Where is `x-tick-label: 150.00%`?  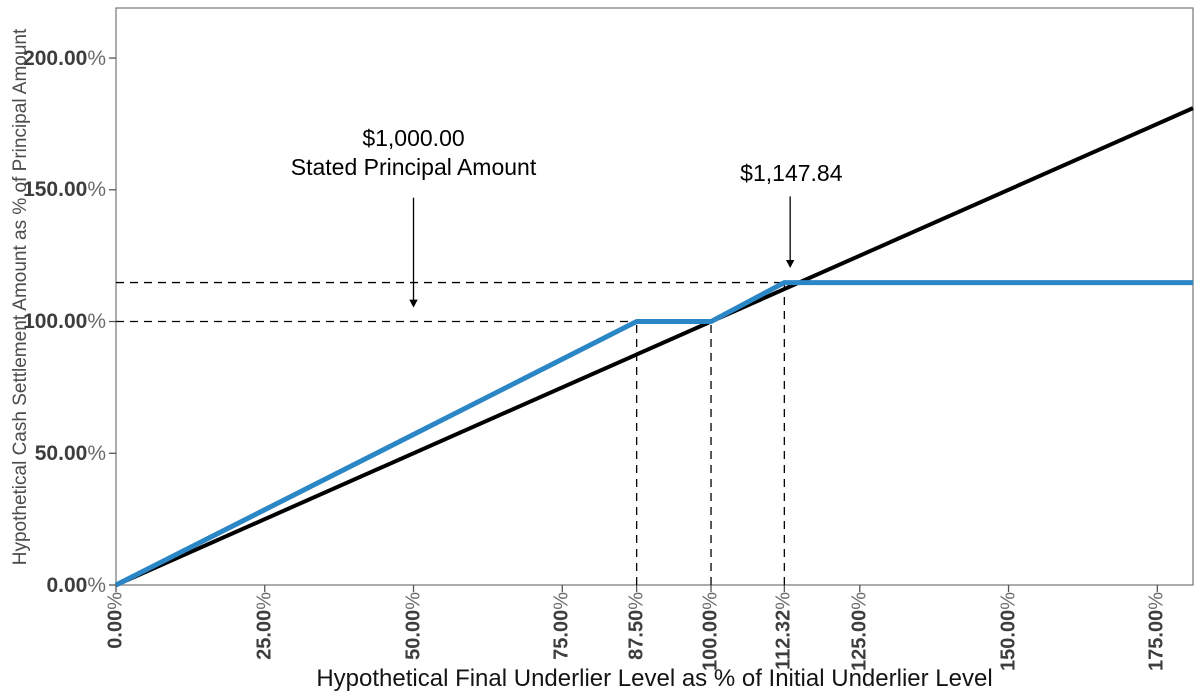
x-tick-label: 150.00% is located at coordinates (1008, 631).